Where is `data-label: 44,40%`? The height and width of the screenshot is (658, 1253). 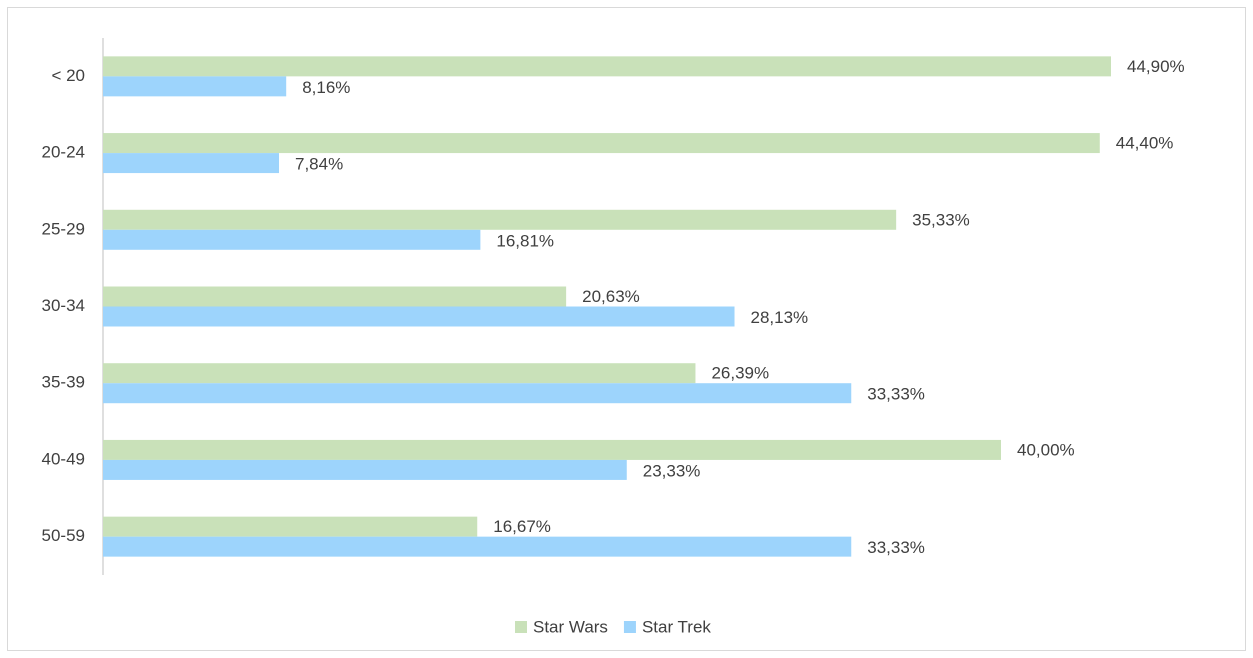
data-label: 44,40% is located at coordinates (1145, 143).